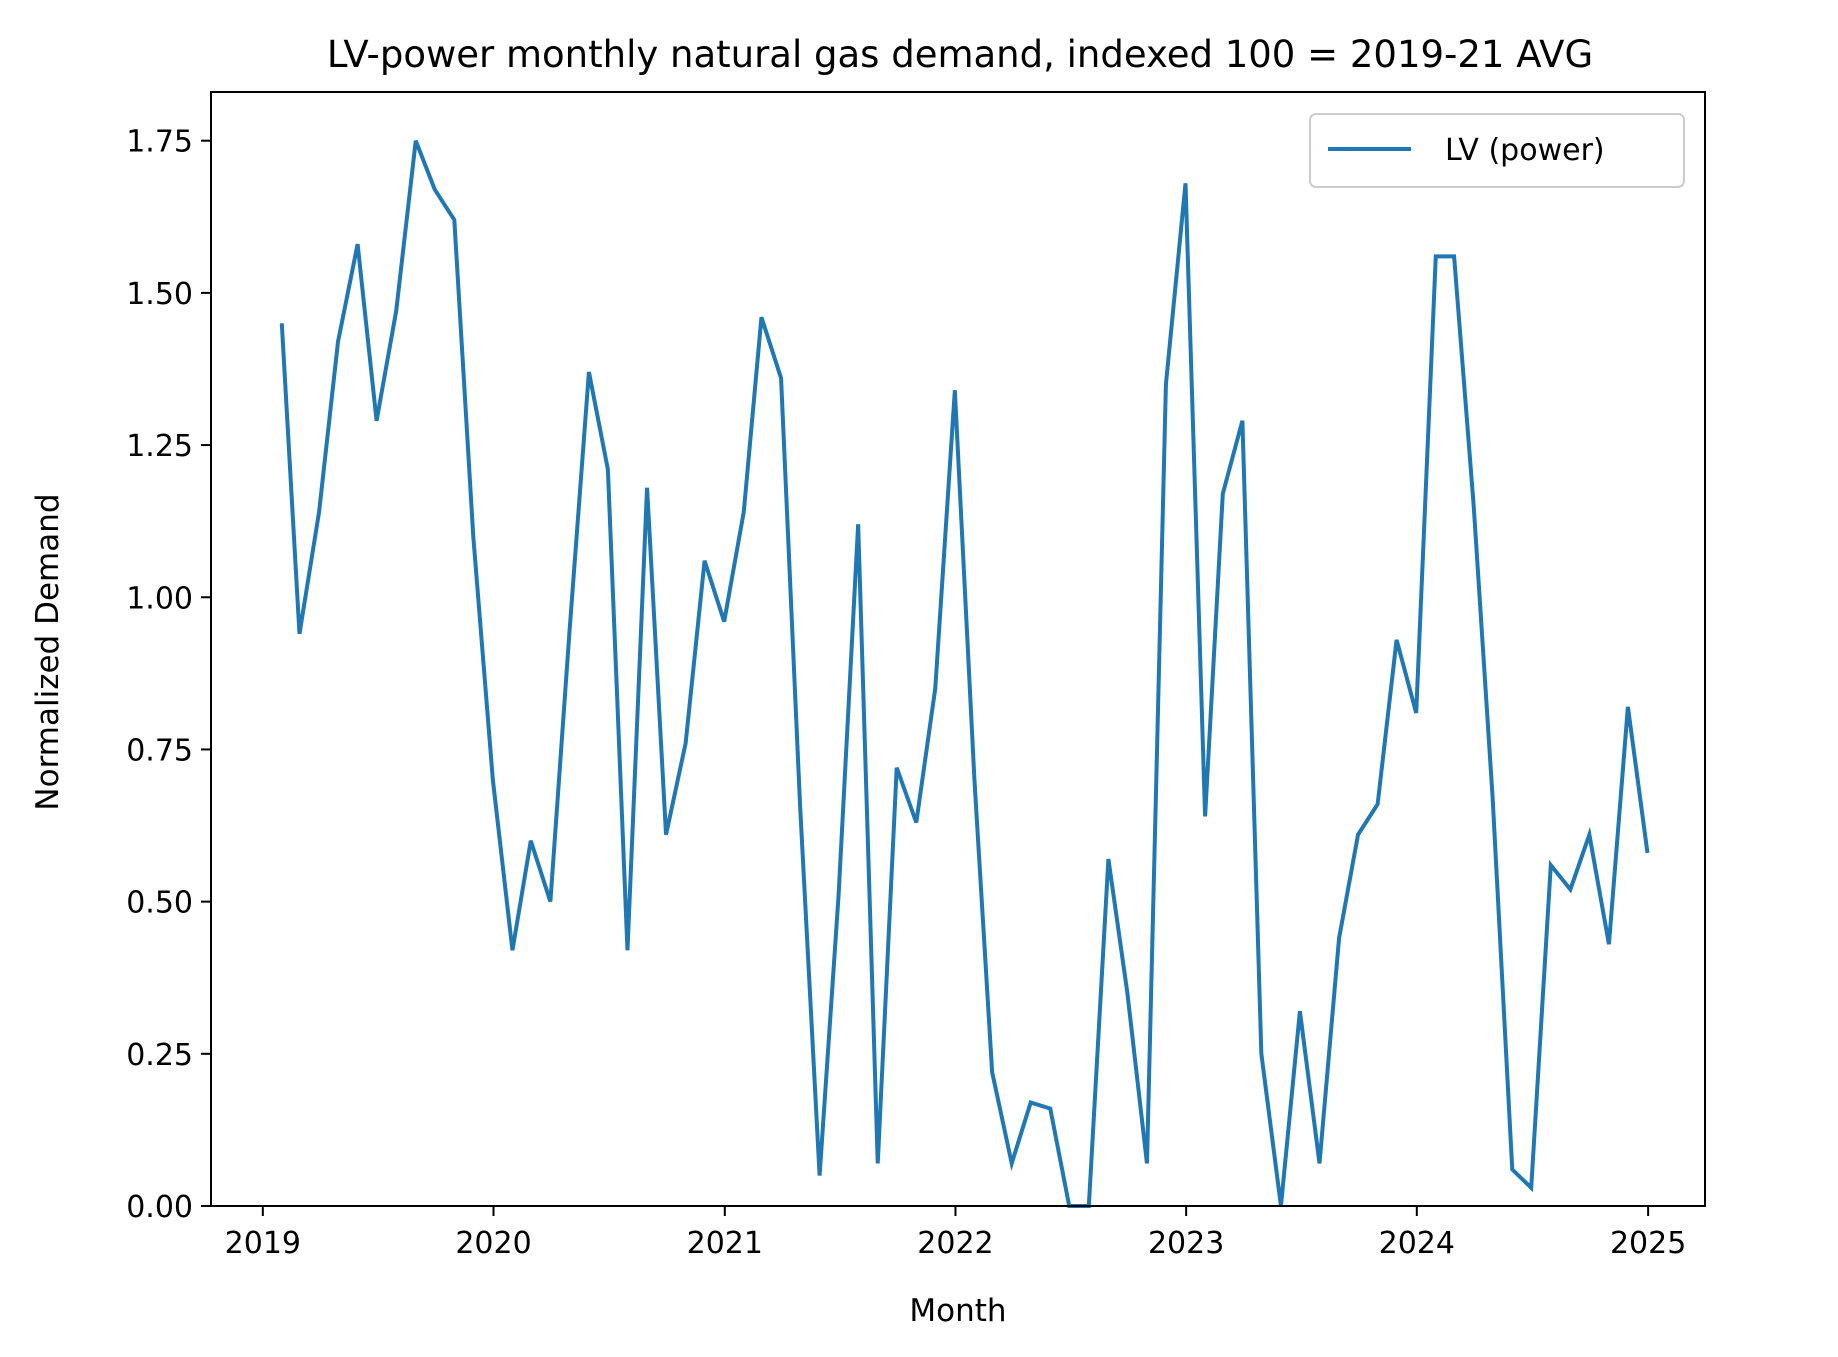 The image size is (1838, 1357). What do you see at coordinates (955, 1243) in the screenshot?
I see `x-tick-label: 2022` at bounding box center [955, 1243].